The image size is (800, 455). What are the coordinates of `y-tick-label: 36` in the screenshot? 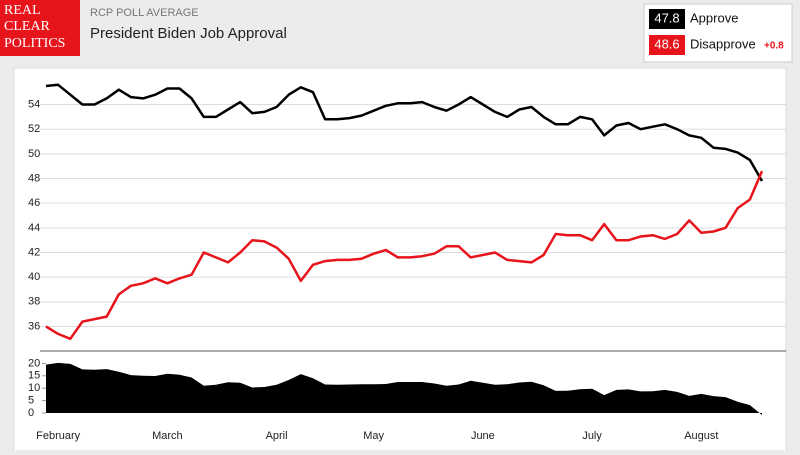 It's located at (34, 326).